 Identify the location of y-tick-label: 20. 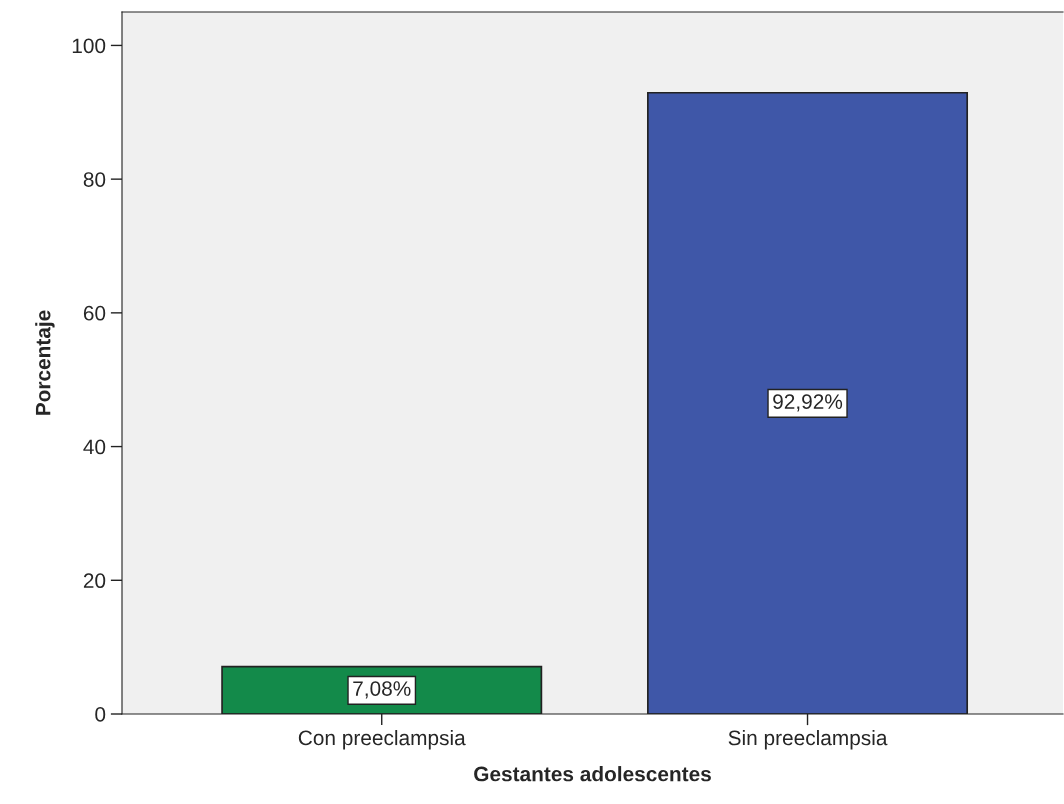
(94, 581).